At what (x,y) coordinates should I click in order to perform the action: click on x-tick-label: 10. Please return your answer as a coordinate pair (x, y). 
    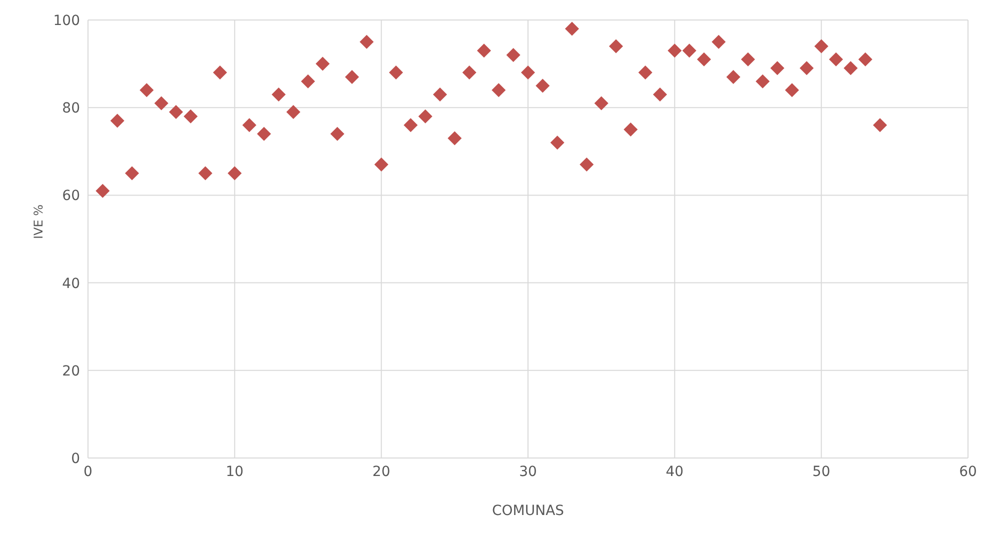
    Looking at the image, I should click on (235, 472).